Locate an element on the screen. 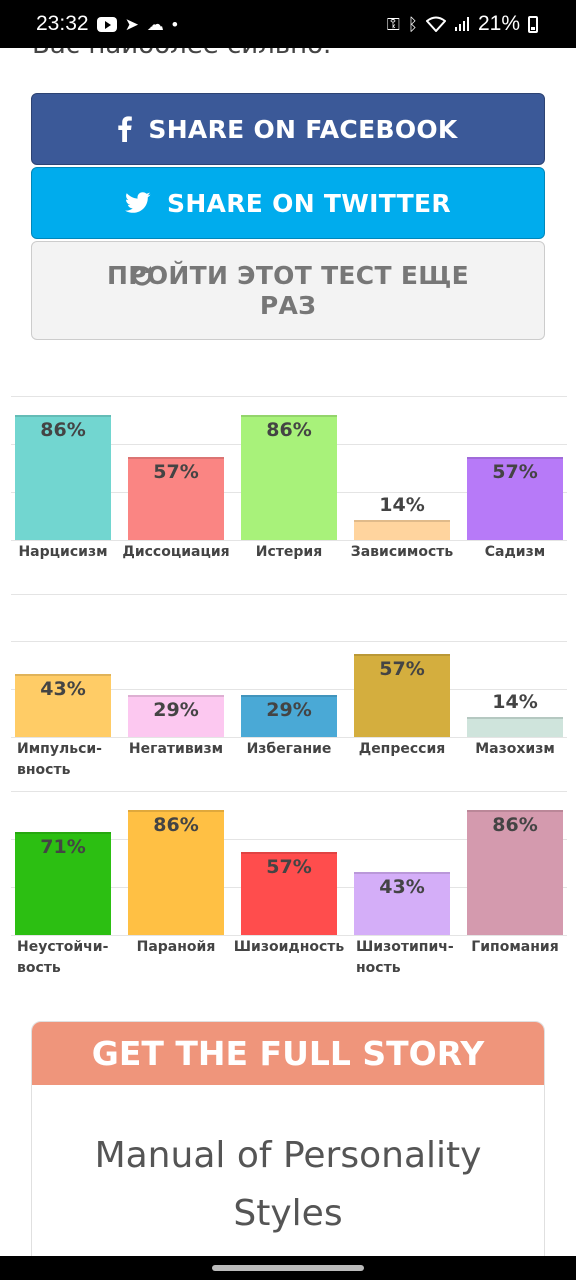 The image size is (576, 1280). bar-category-label: Нарцисизм is located at coordinates (63, 552).